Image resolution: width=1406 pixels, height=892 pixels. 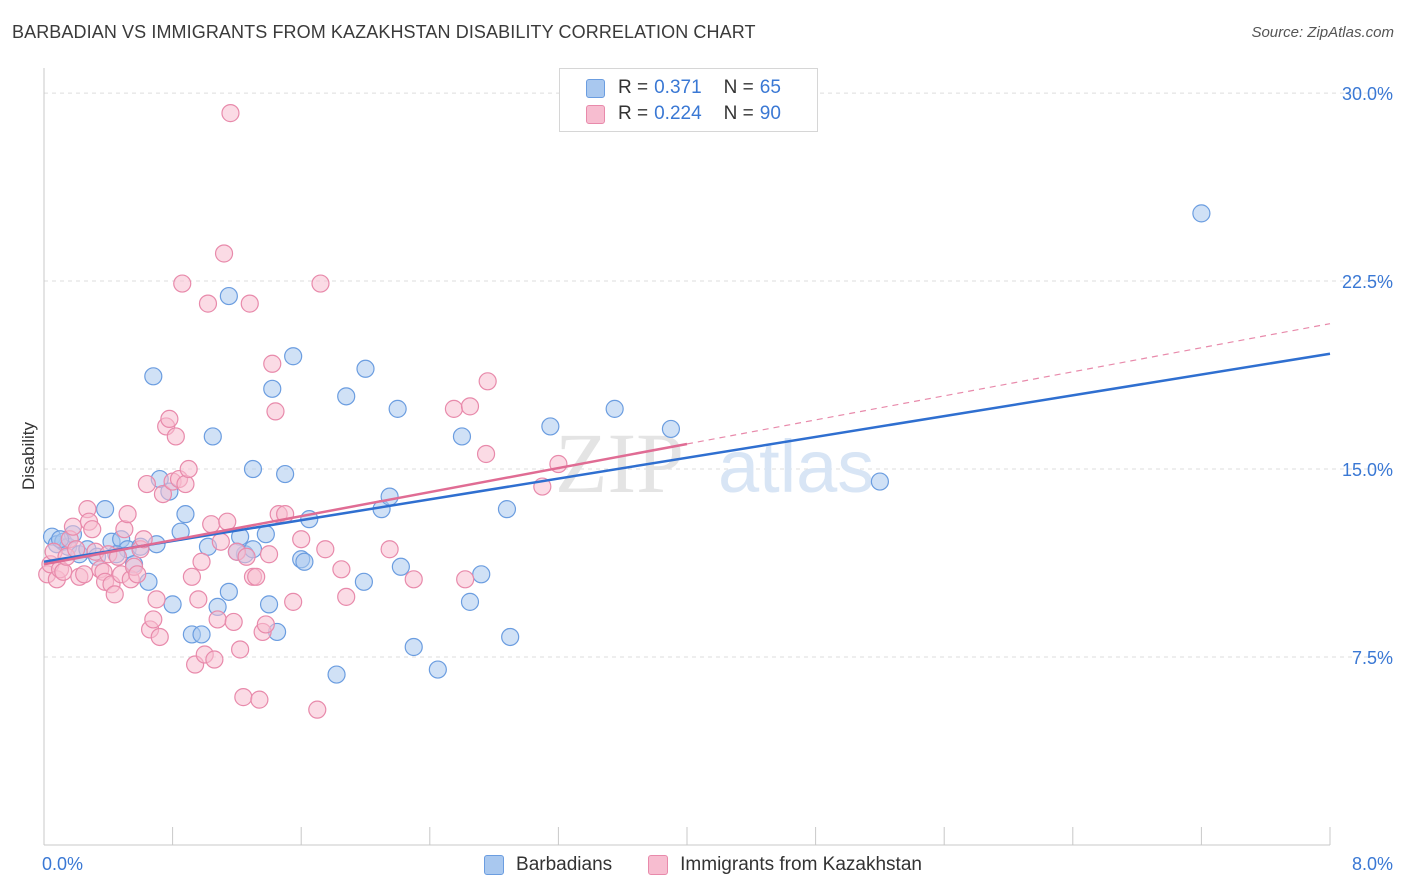 I want to click on legend-n-value: 65, so click(x=770, y=87).